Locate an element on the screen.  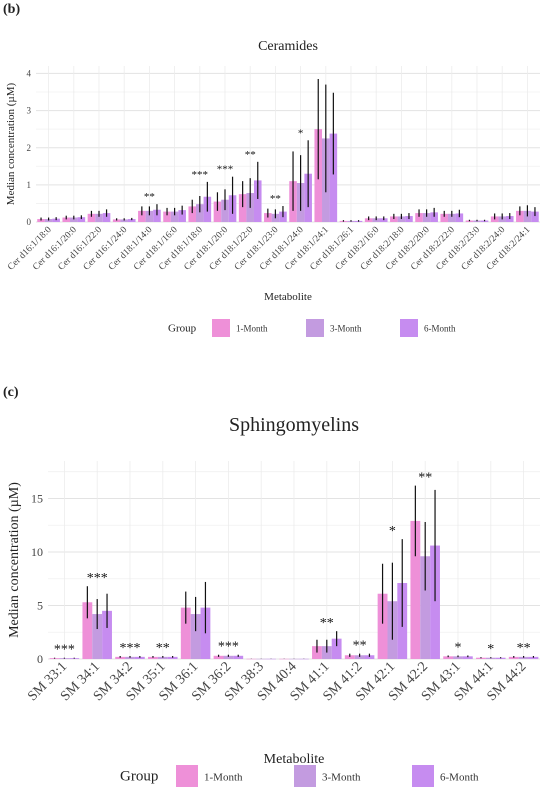
chart-title: Ceramides is located at coordinates (288, 46).